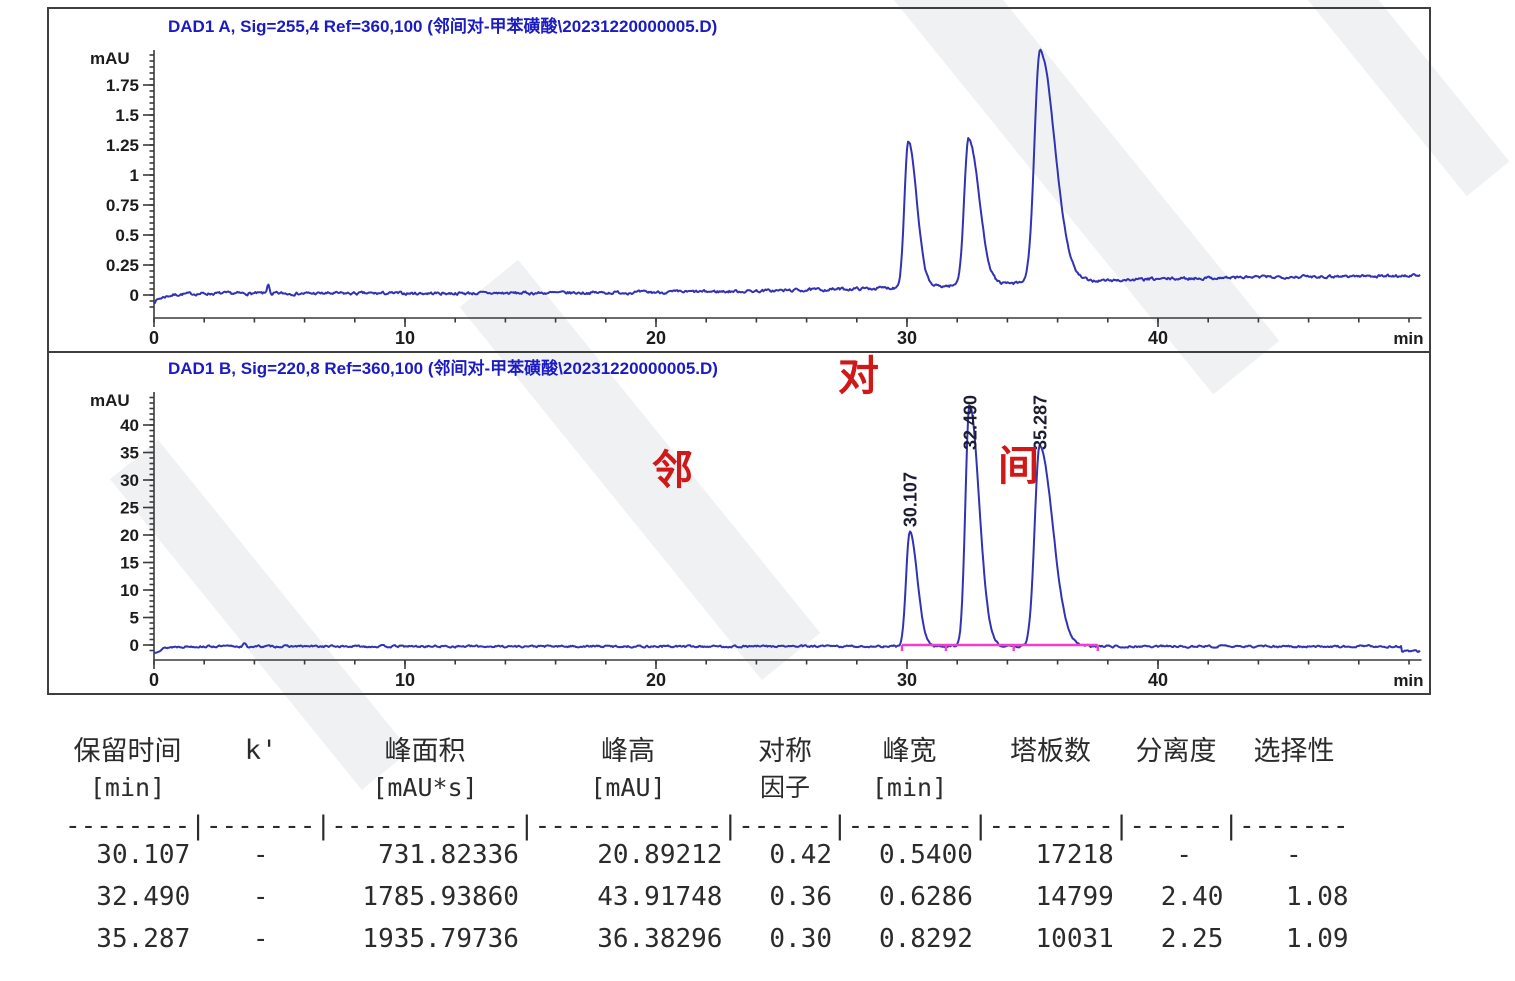 The width and height of the screenshot is (1515, 981). What do you see at coordinates (134, 175) in the screenshot?
I see `svg-text: 1` at bounding box center [134, 175].